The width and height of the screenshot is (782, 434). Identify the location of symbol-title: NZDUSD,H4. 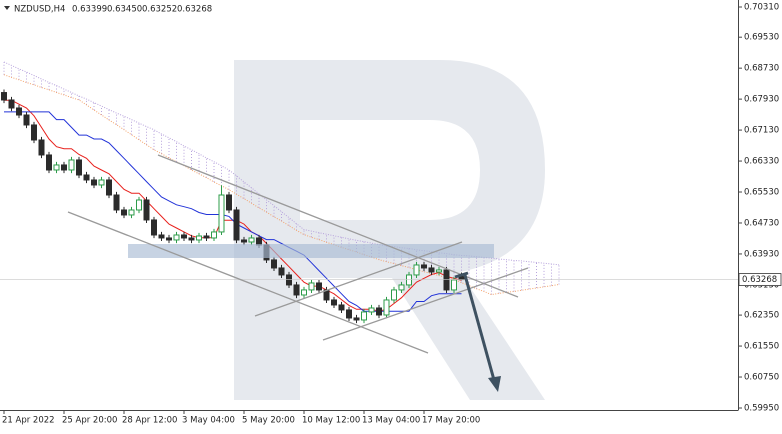
(39, 10).